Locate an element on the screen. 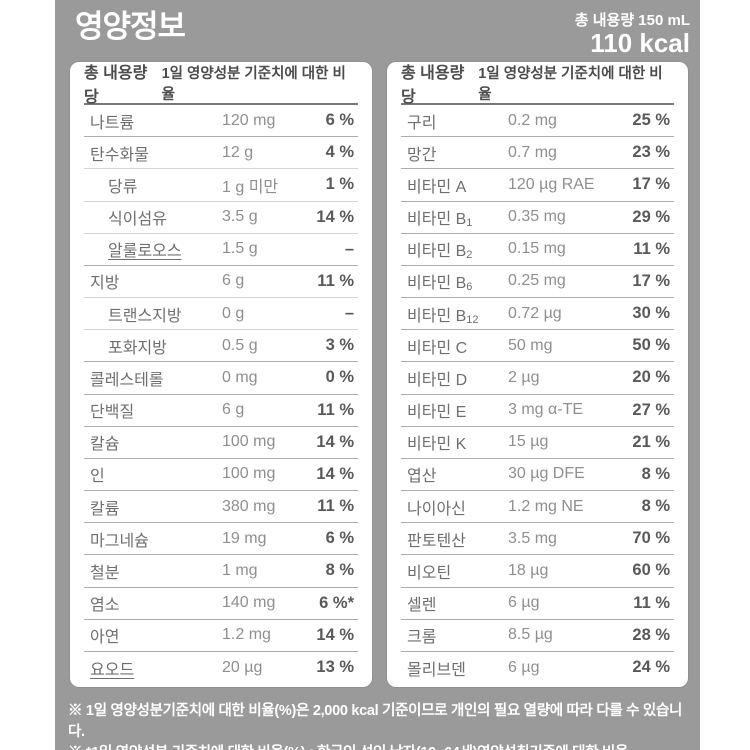 The width and height of the screenshot is (750, 750). nutrient-row: 알룰로오스 1.5 g – is located at coordinates (221, 248).